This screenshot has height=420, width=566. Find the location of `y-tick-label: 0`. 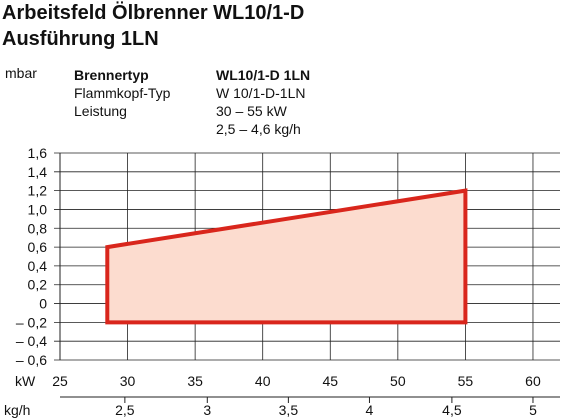

y-tick-label: 0 is located at coordinates (43, 304).